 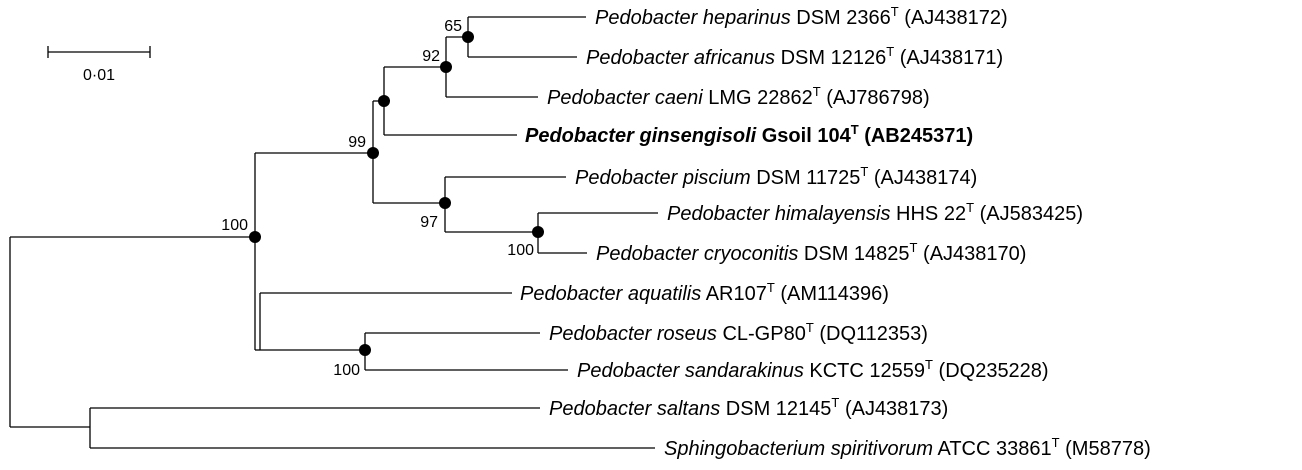 What do you see at coordinates (748, 407) in the screenshot?
I see `taxon-label: Pedobacter saltans DSM 12145T (AJ438173)` at bounding box center [748, 407].